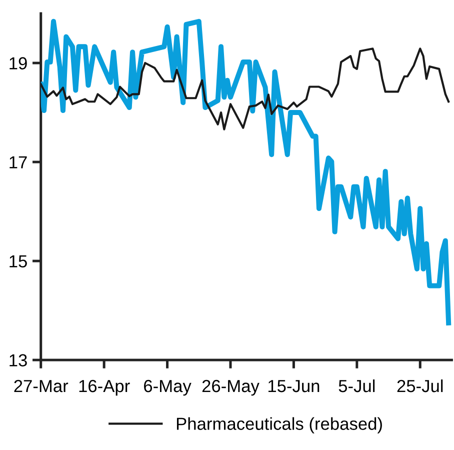  I want to click on x-tick-label: 27-Mar, so click(41, 386).